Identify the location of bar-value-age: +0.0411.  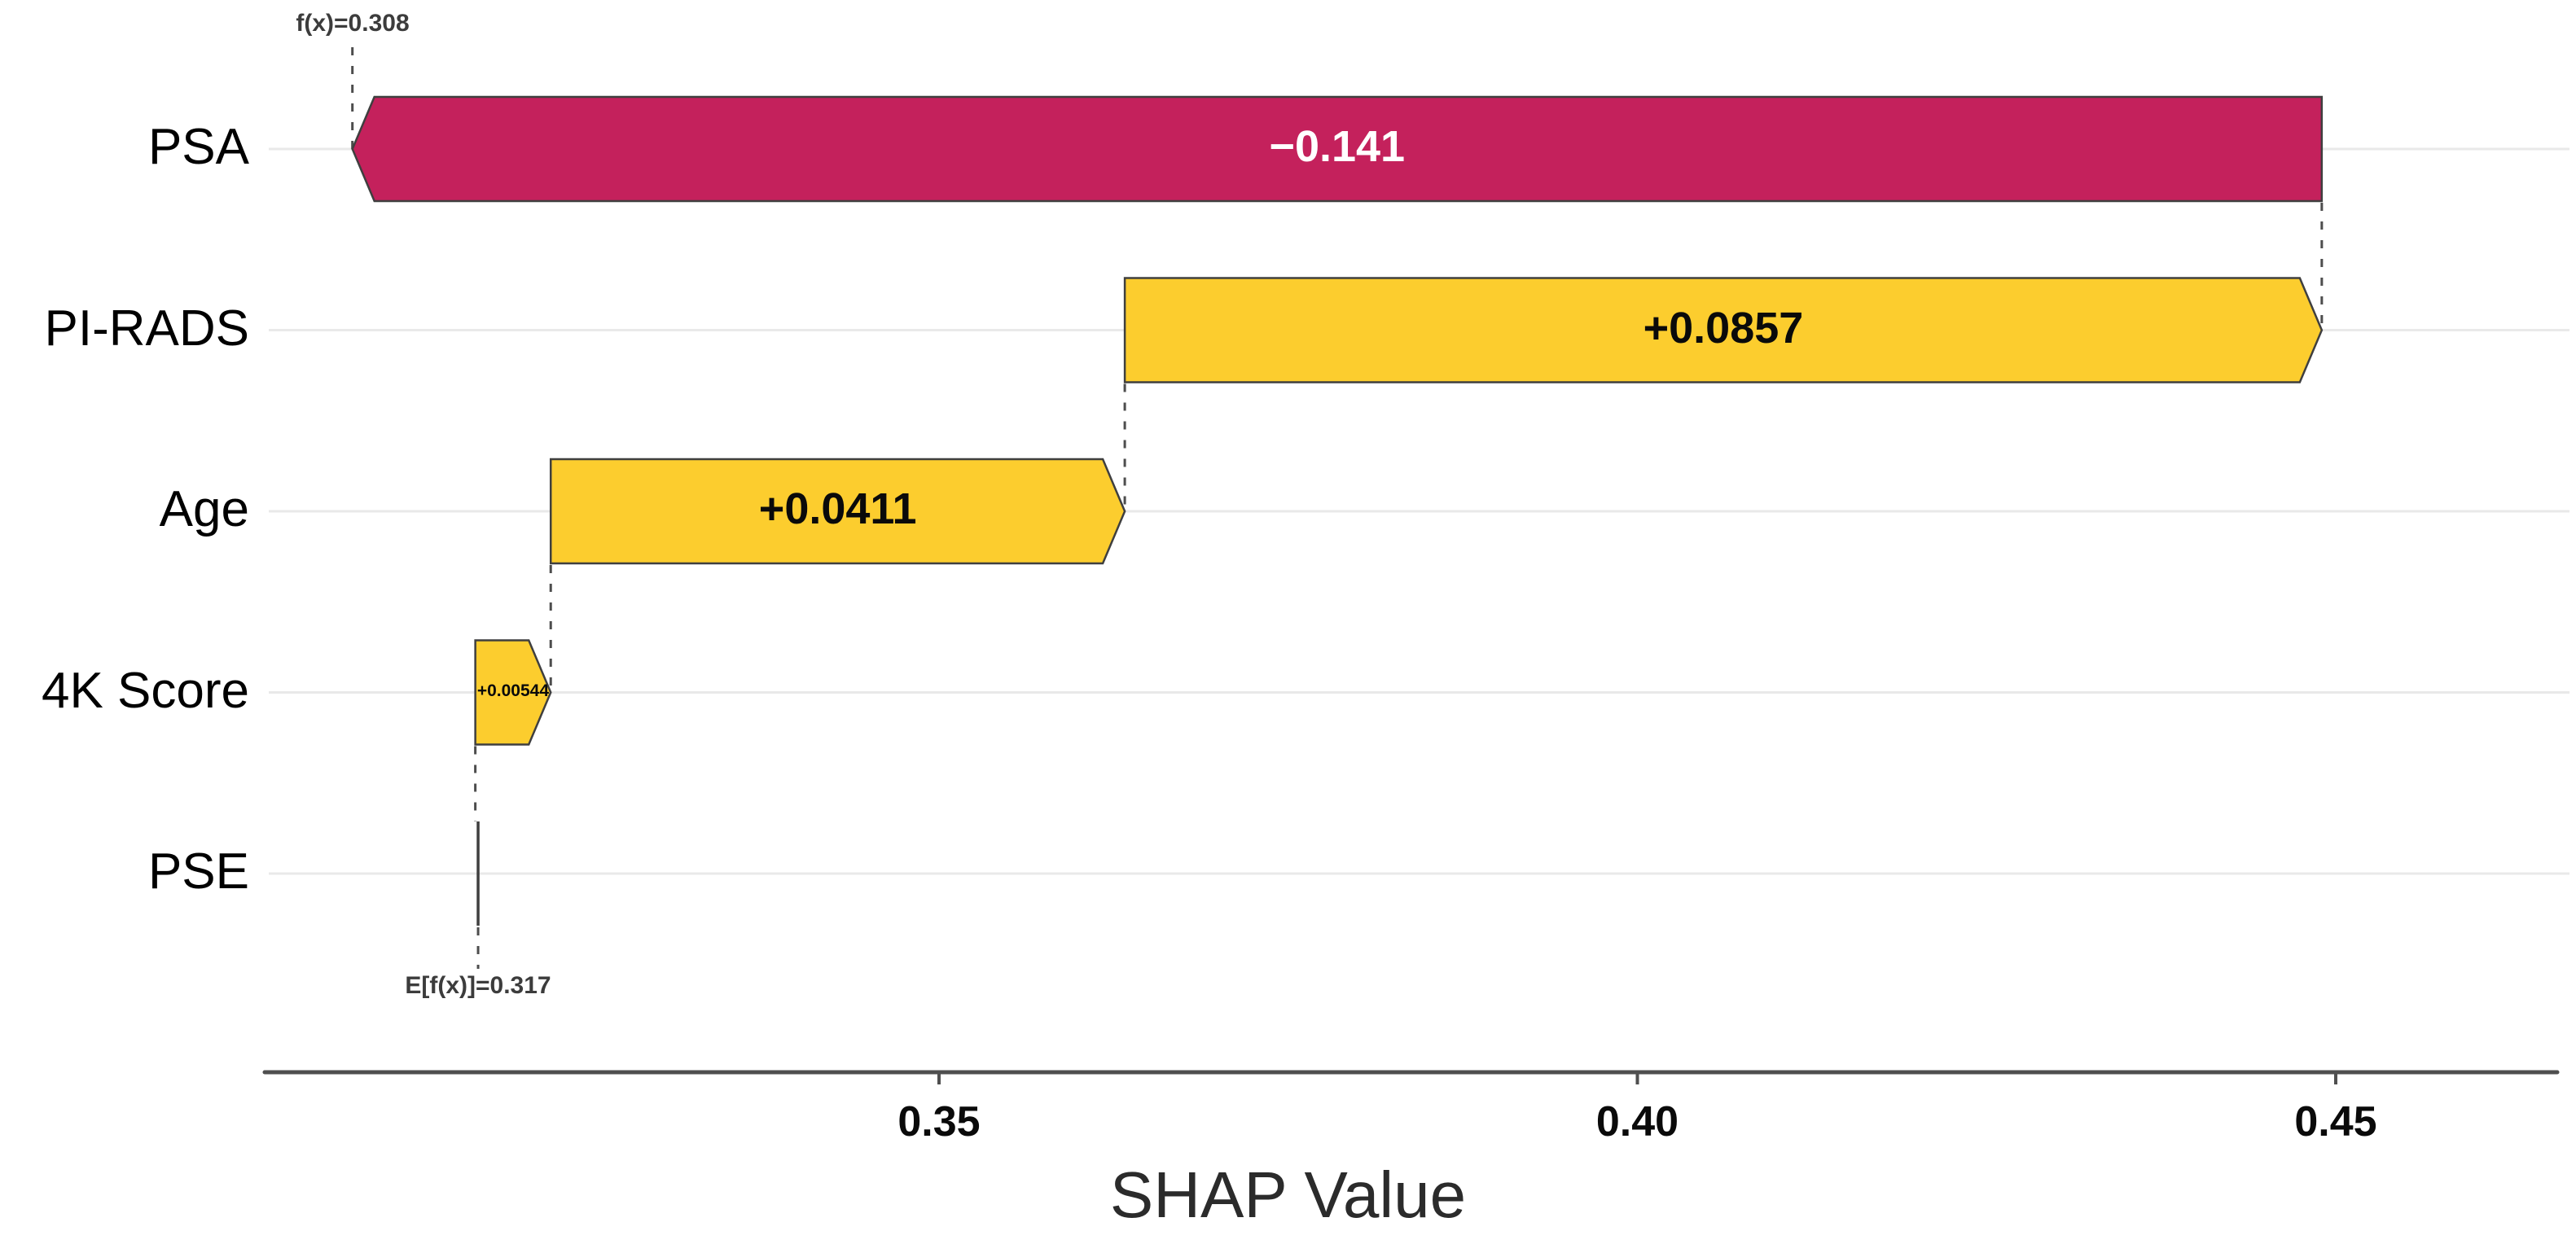
(837, 508).